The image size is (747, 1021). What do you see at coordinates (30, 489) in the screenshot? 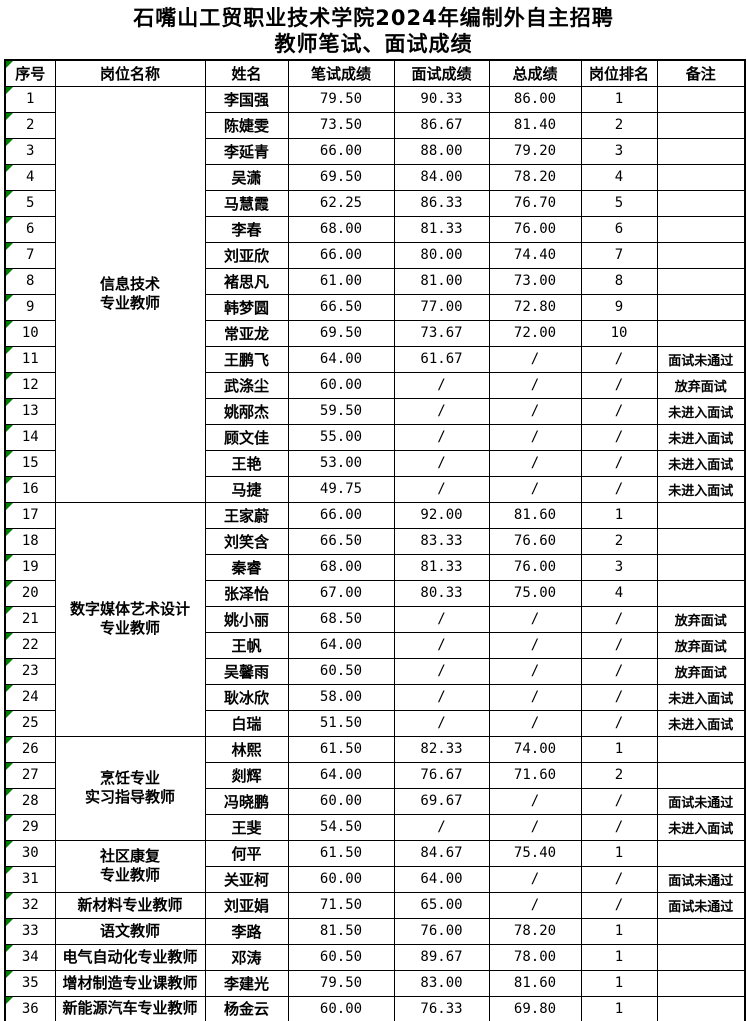
I see `row-number: 16` at bounding box center [30, 489].